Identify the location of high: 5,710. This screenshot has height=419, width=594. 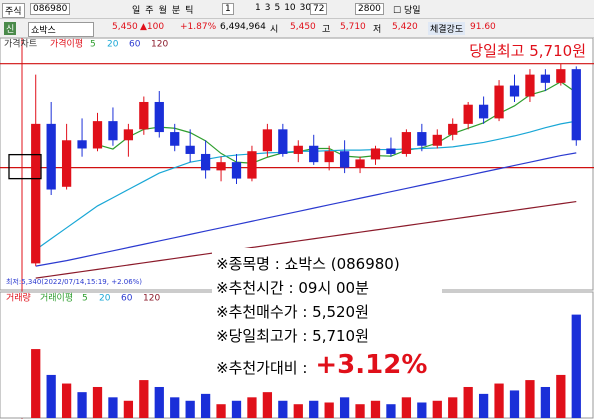
(353, 27).